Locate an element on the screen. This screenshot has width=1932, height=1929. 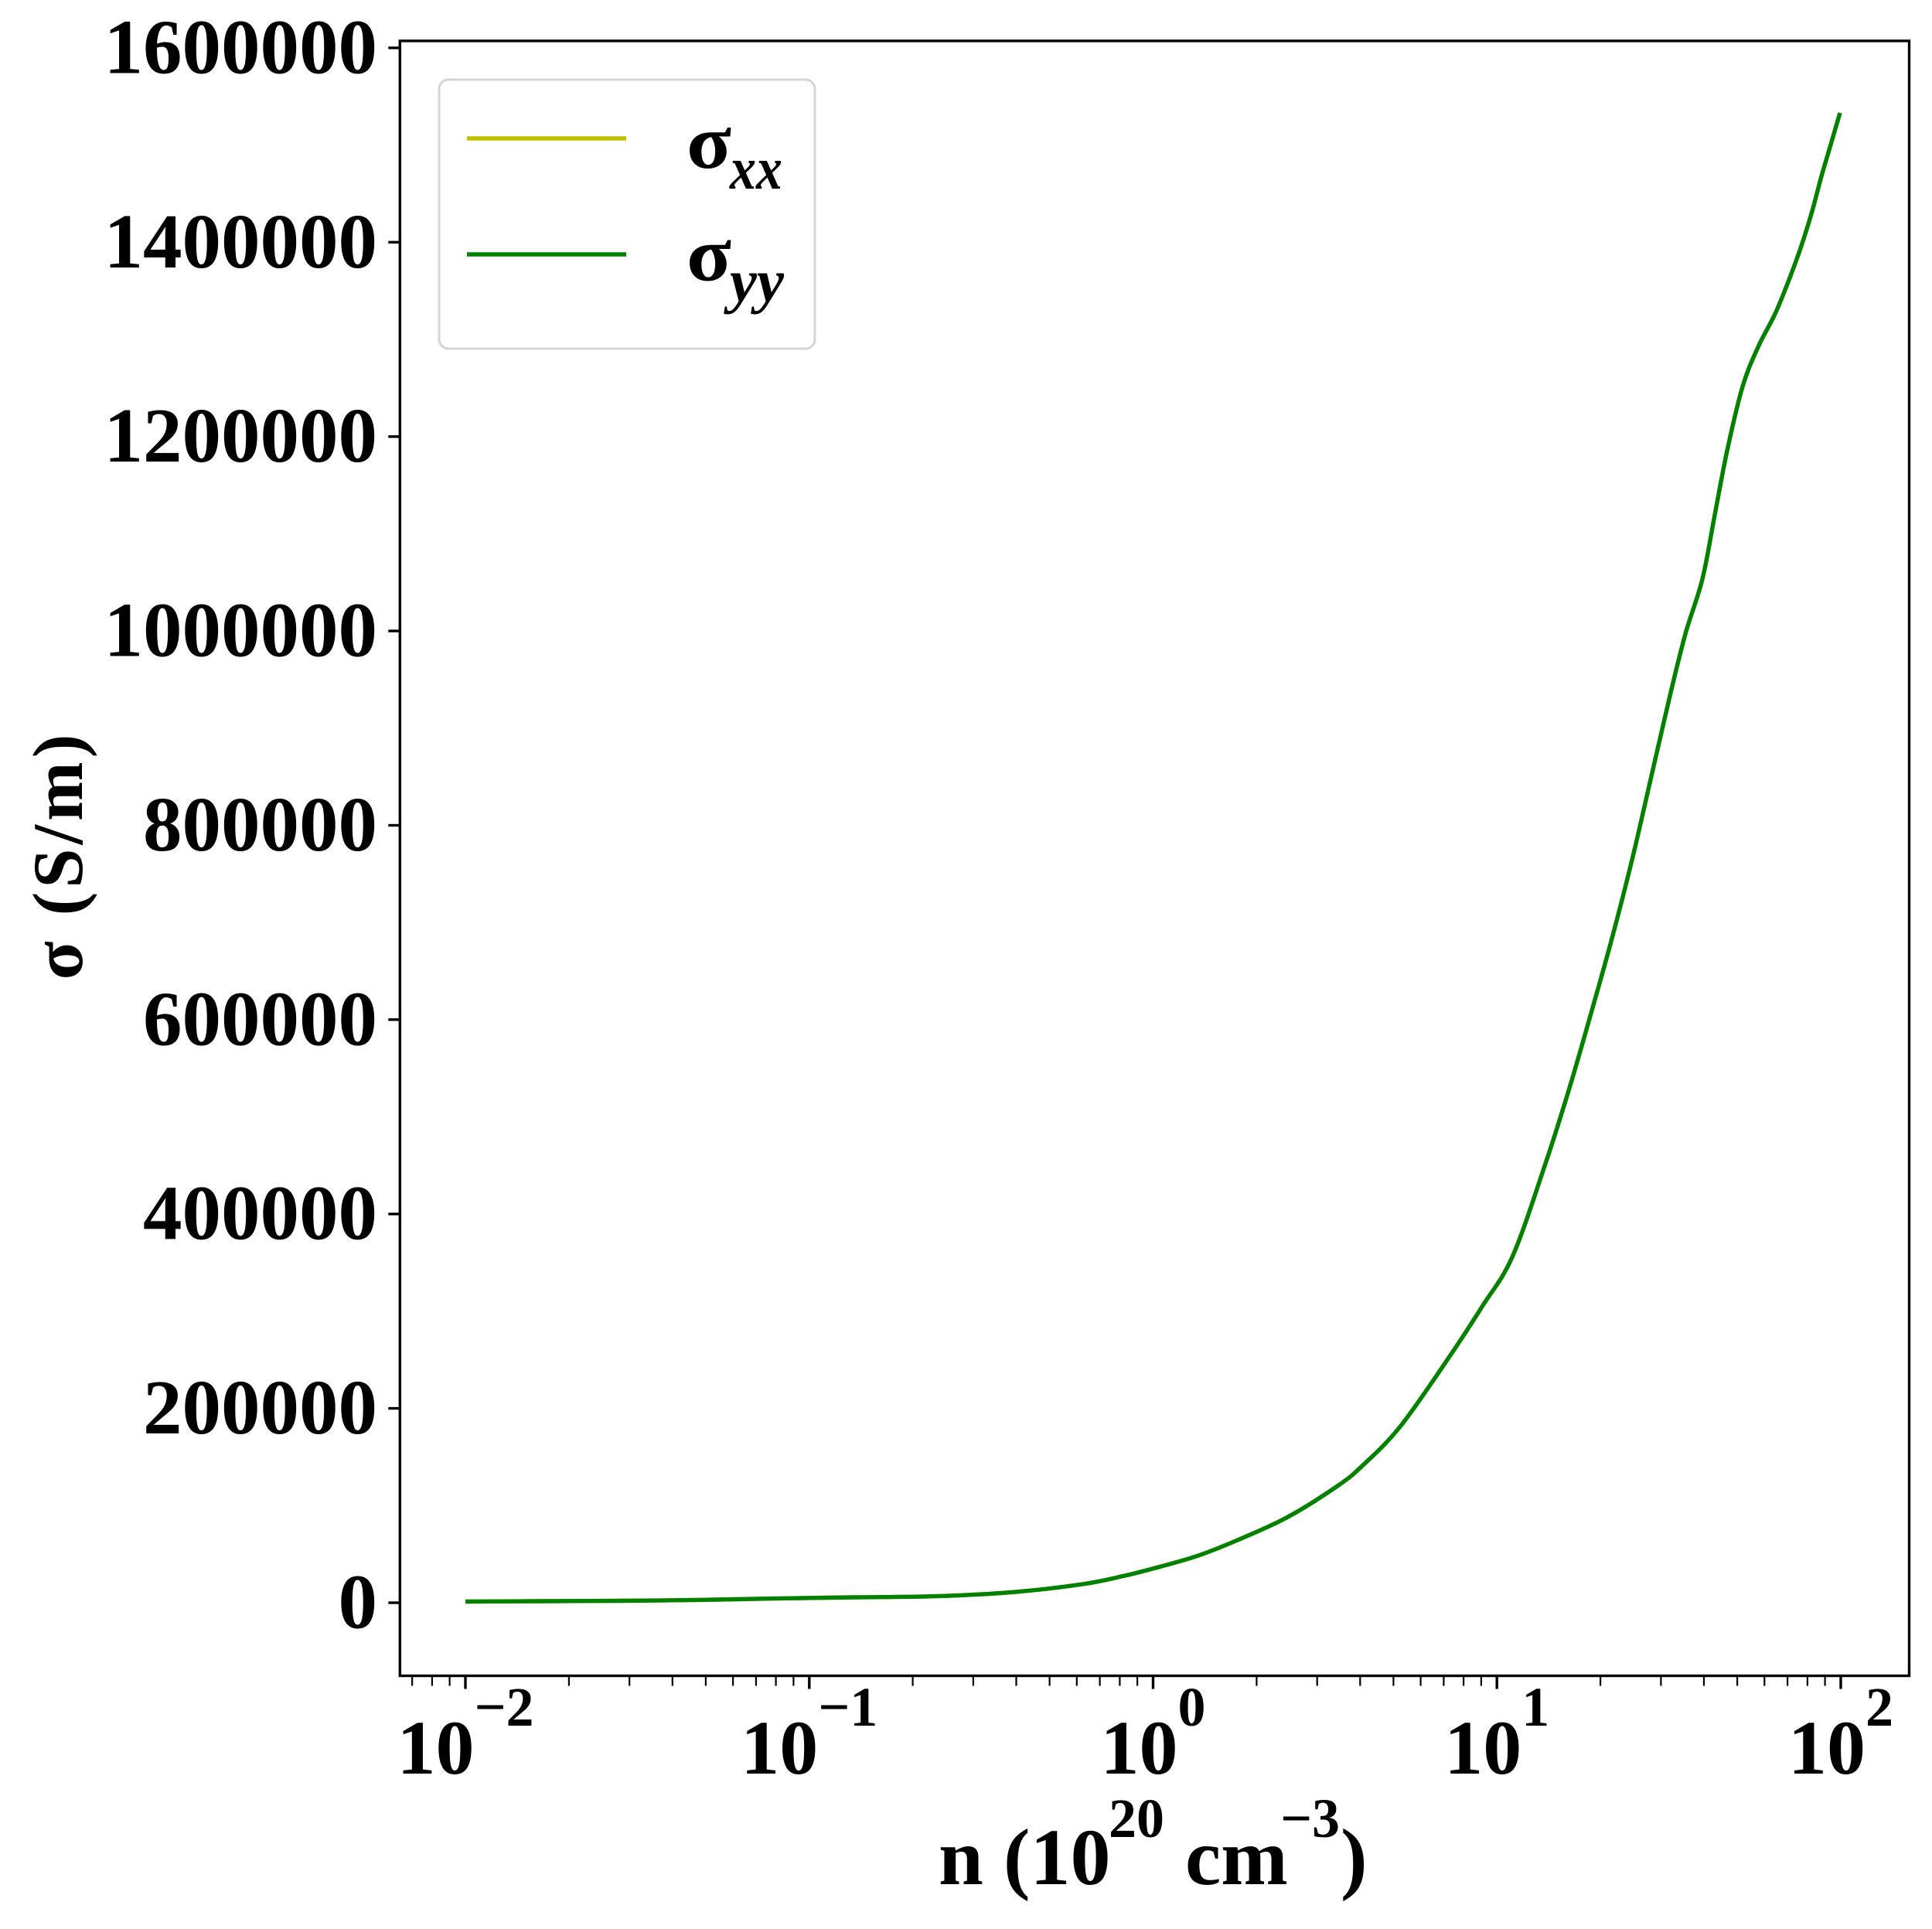
svg-text: 0 is located at coordinates (358, 1602).